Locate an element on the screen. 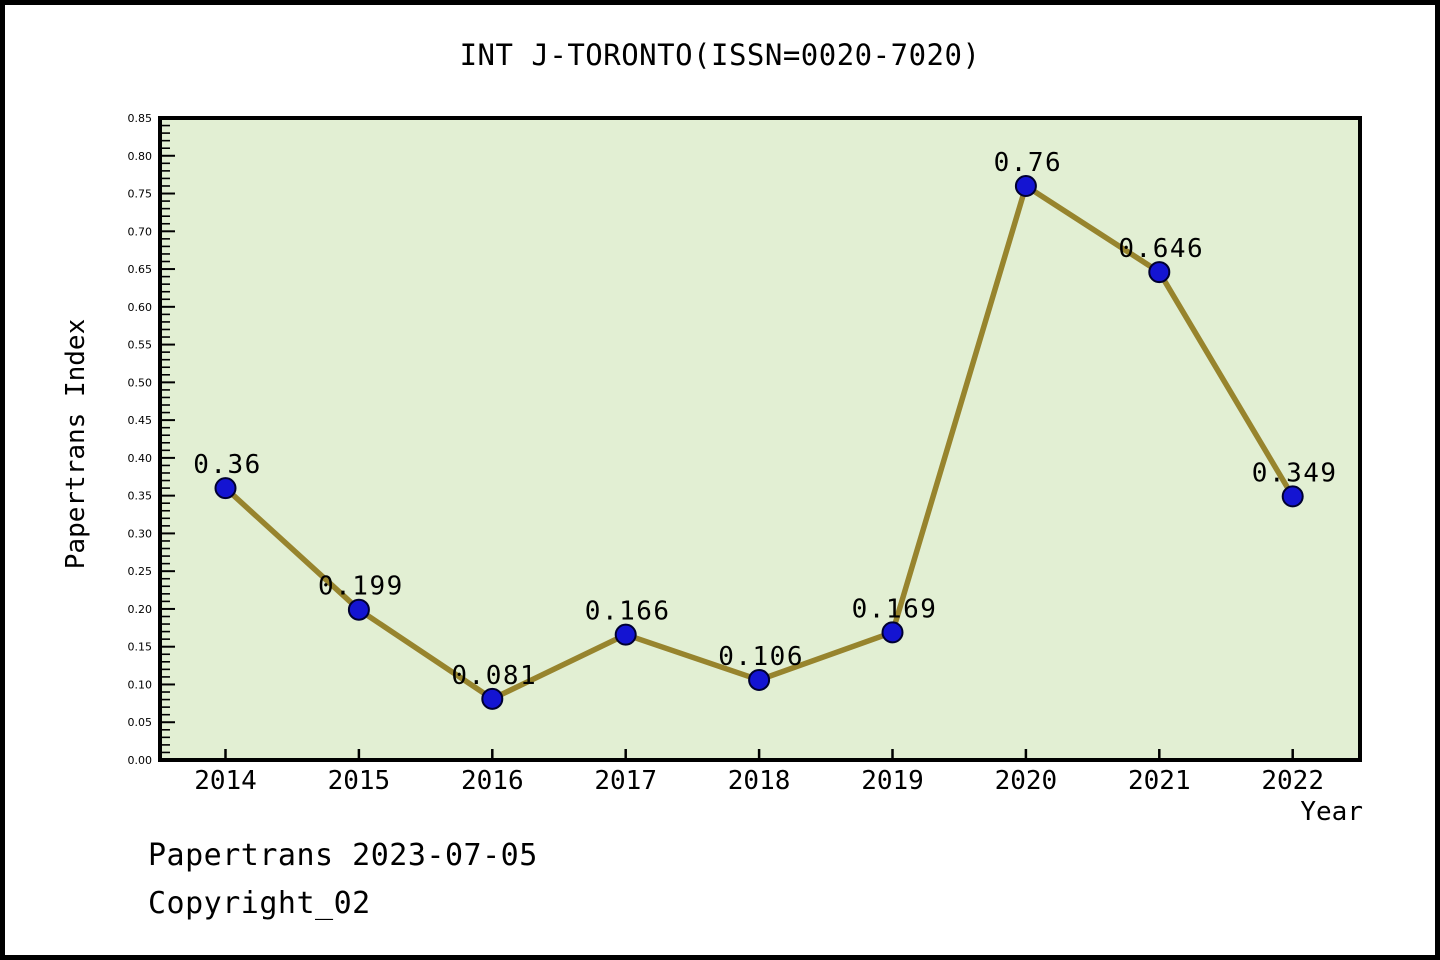 The image size is (1440, 960). footer-source-date: Papertrans 2023-07-05 is located at coordinates (343, 855).